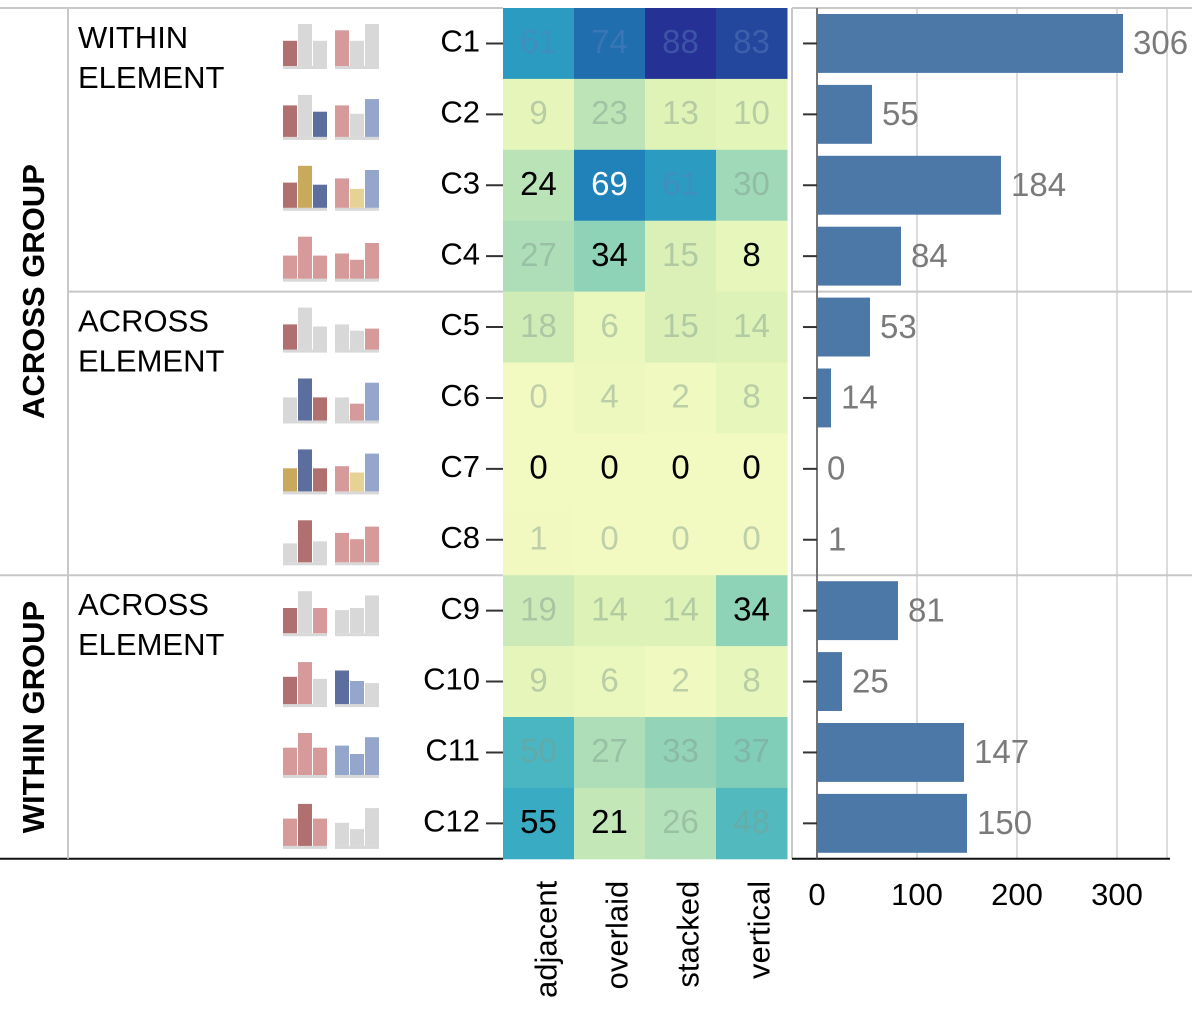  Describe the element at coordinates (460, 112) in the screenshot. I see `row-label: C2` at that location.